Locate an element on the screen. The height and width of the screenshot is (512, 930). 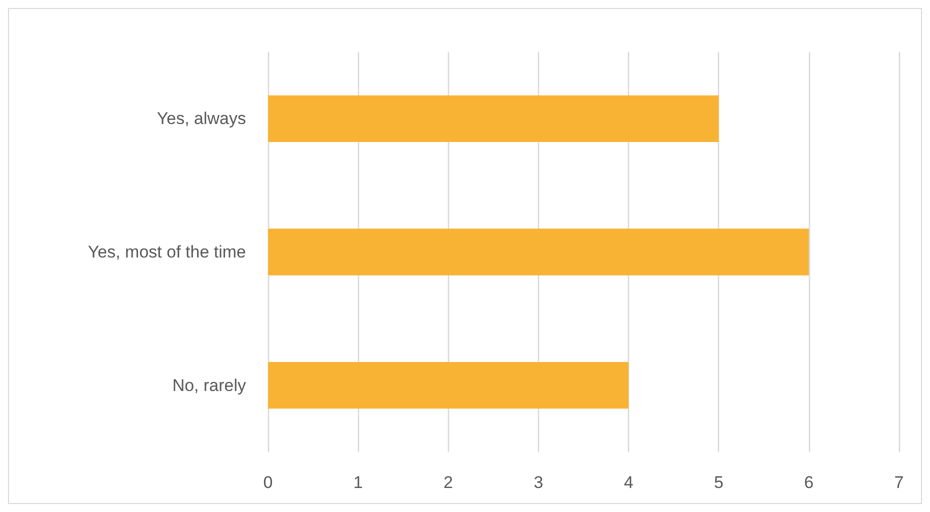
x-tick-label: 5 is located at coordinates (719, 482).